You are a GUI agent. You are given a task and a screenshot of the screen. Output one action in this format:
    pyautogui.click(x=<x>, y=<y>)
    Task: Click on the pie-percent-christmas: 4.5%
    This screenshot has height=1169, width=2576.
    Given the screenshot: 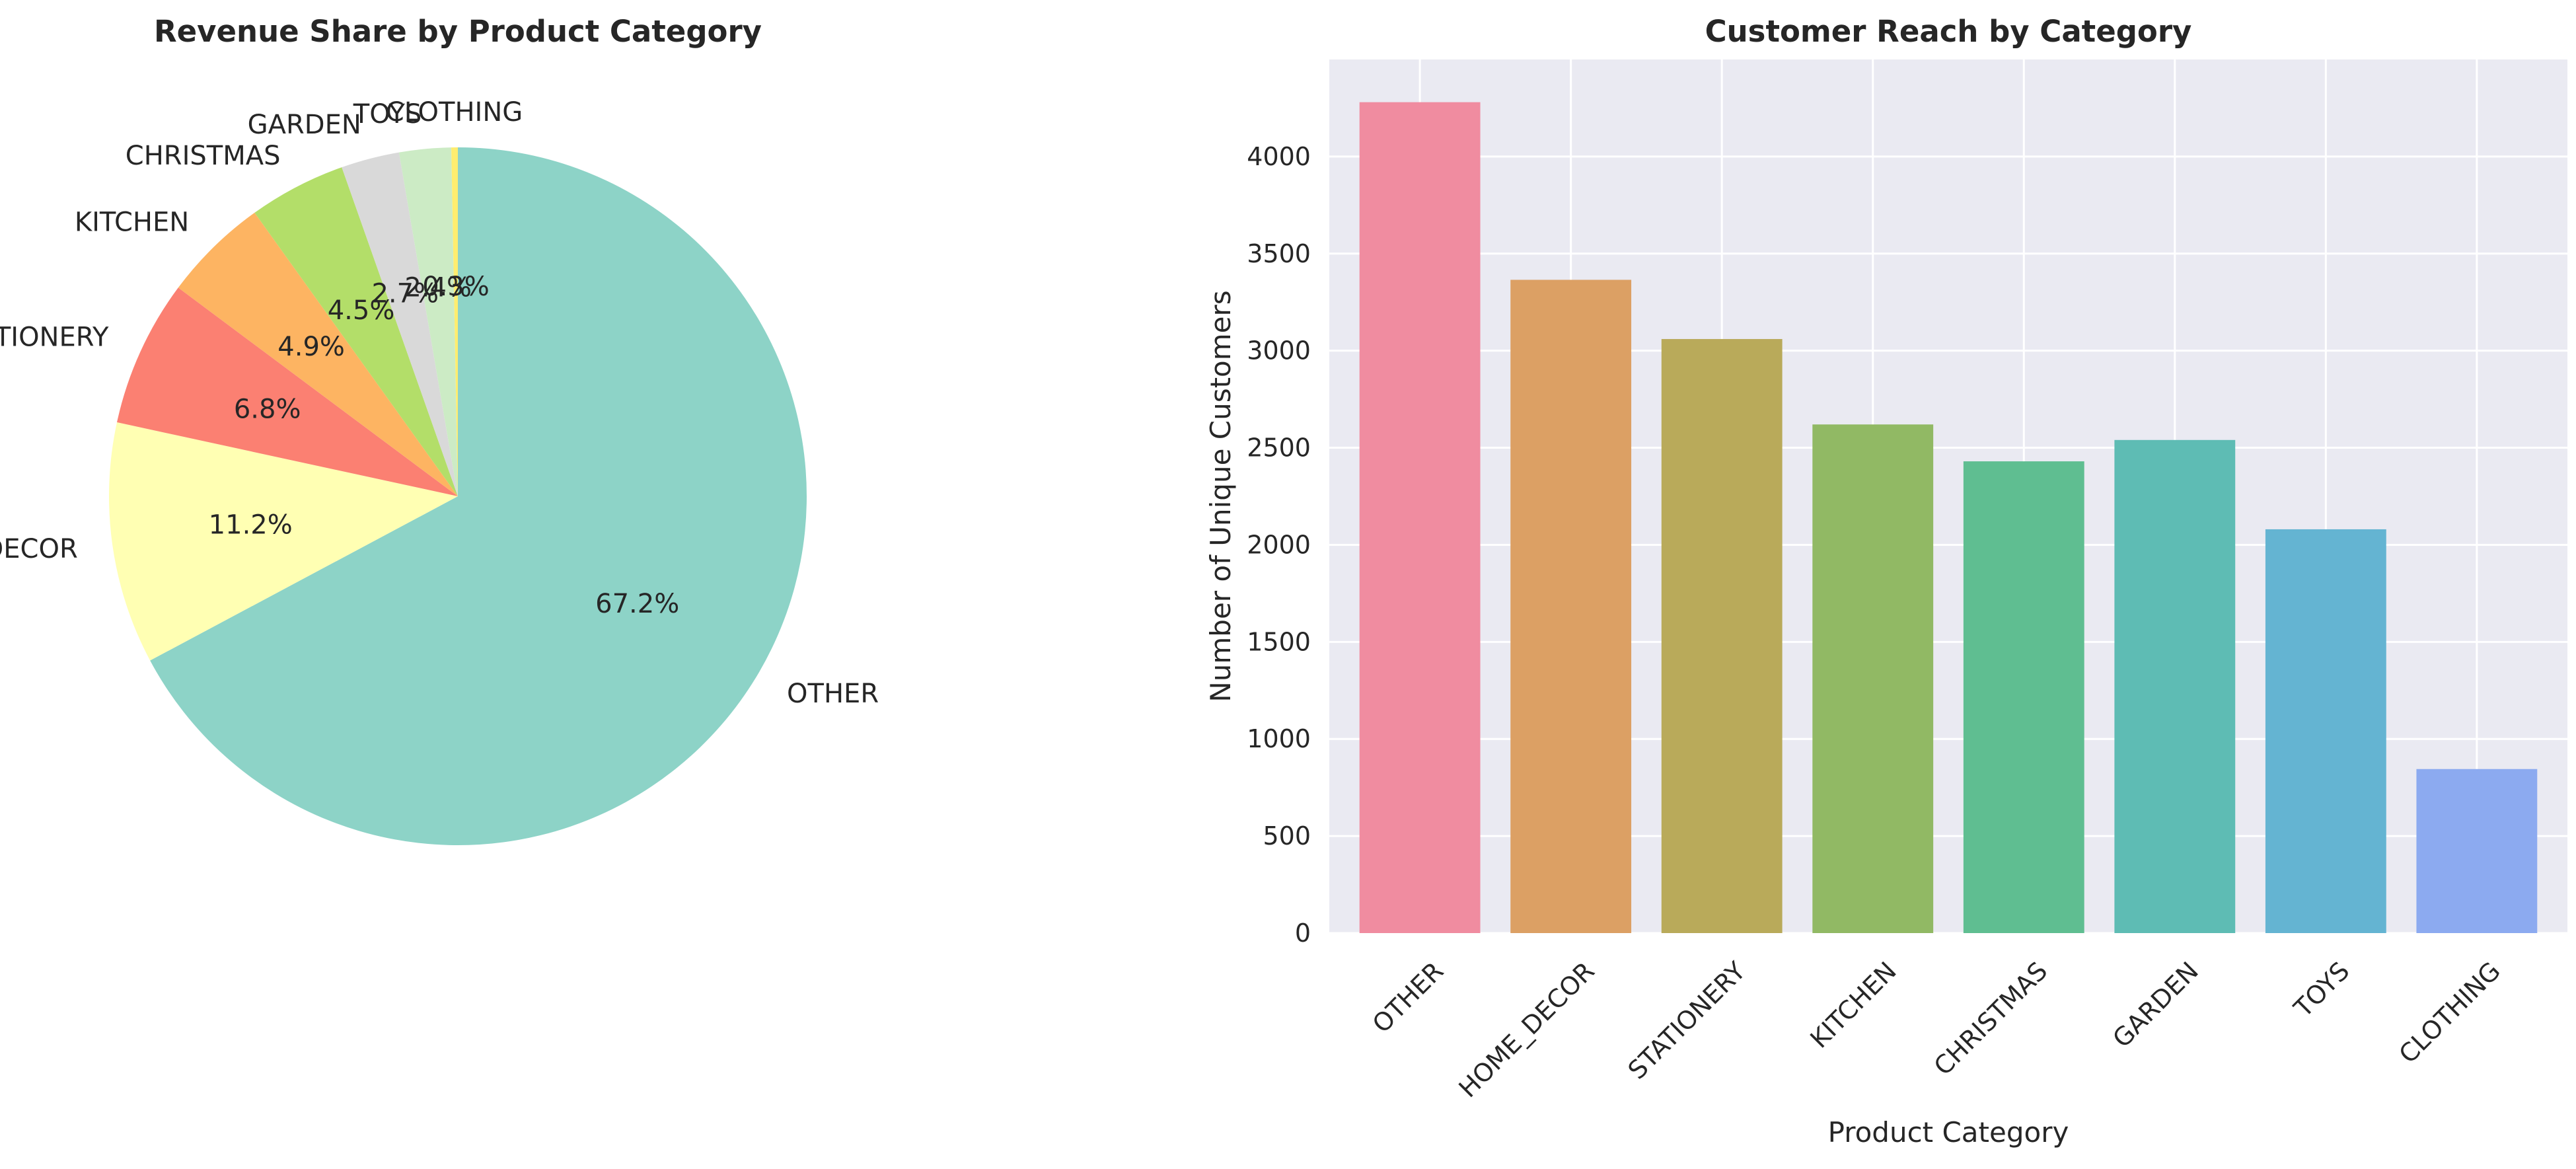 What is the action you would take?
    pyautogui.click(x=361, y=310)
    